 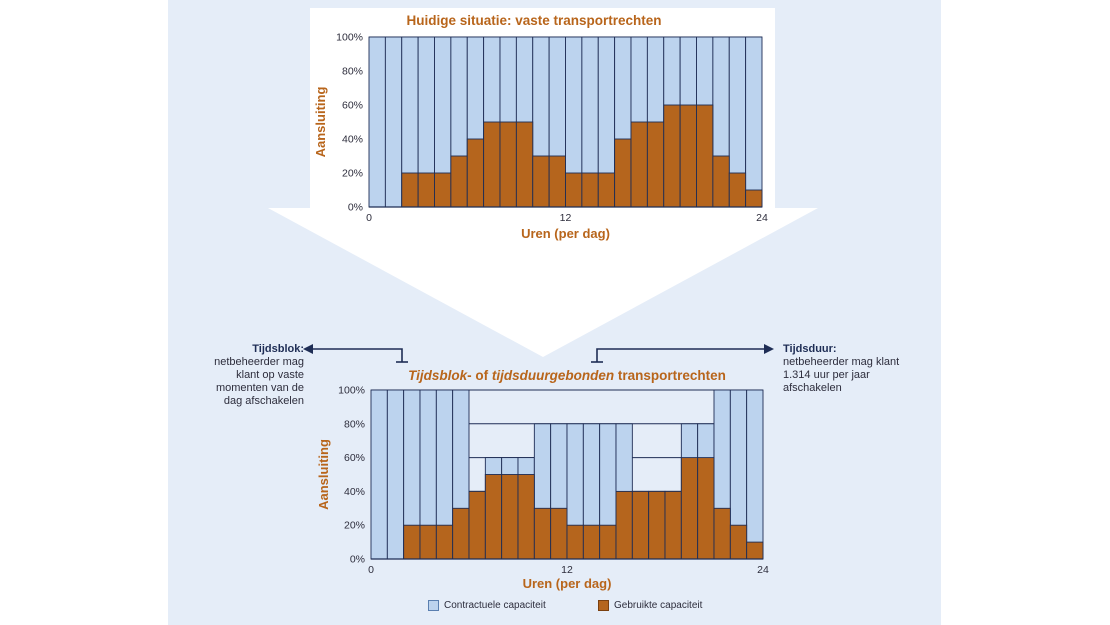 I want to click on left-bracket, so click(x=359, y=355).